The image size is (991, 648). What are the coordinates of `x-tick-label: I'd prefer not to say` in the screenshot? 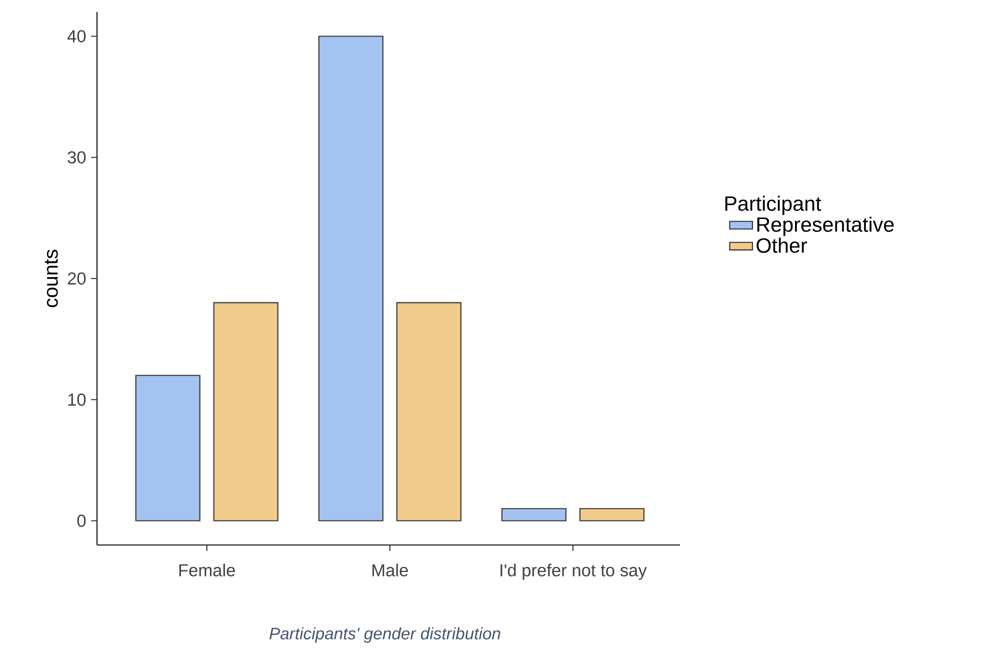 It's located at (573, 572).